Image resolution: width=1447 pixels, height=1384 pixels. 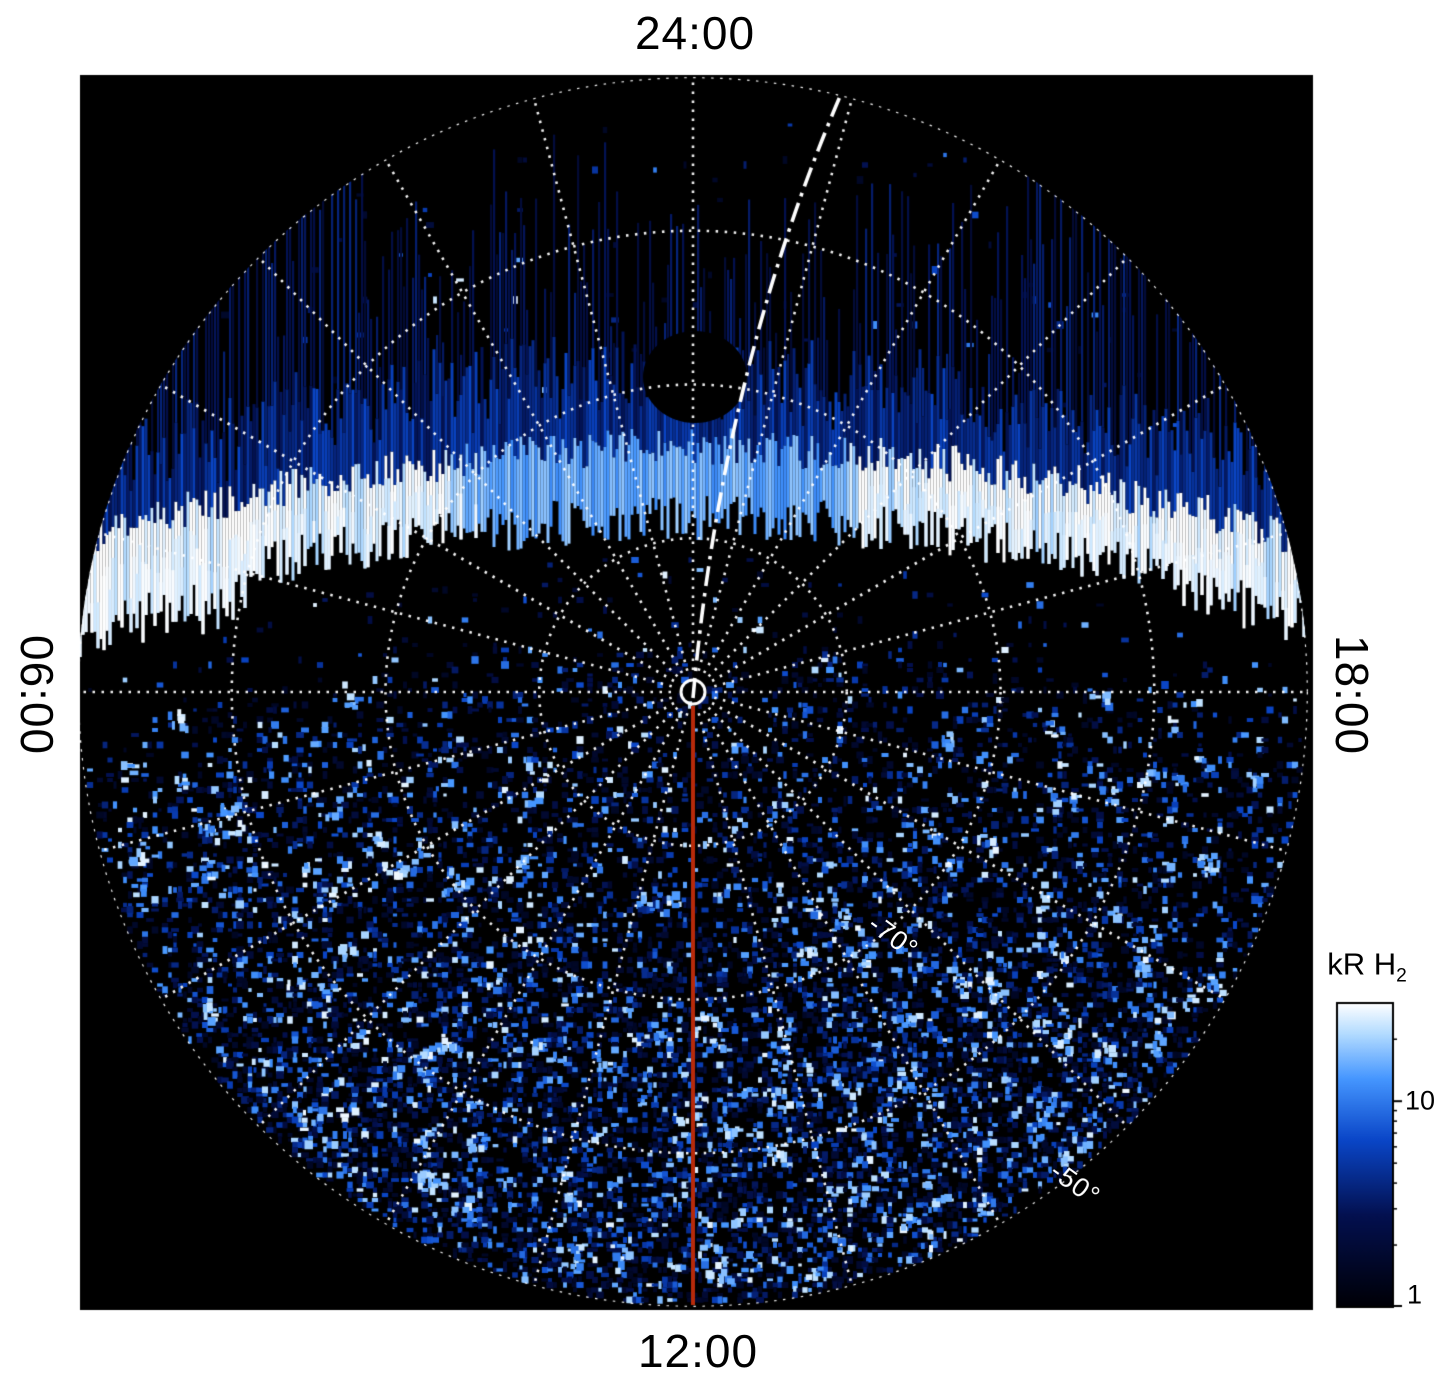 What do you see at coordinates (695, 33) in the screenshot?
I see `local-time-label-2400: 24:00` at bounding box center [695, 33].